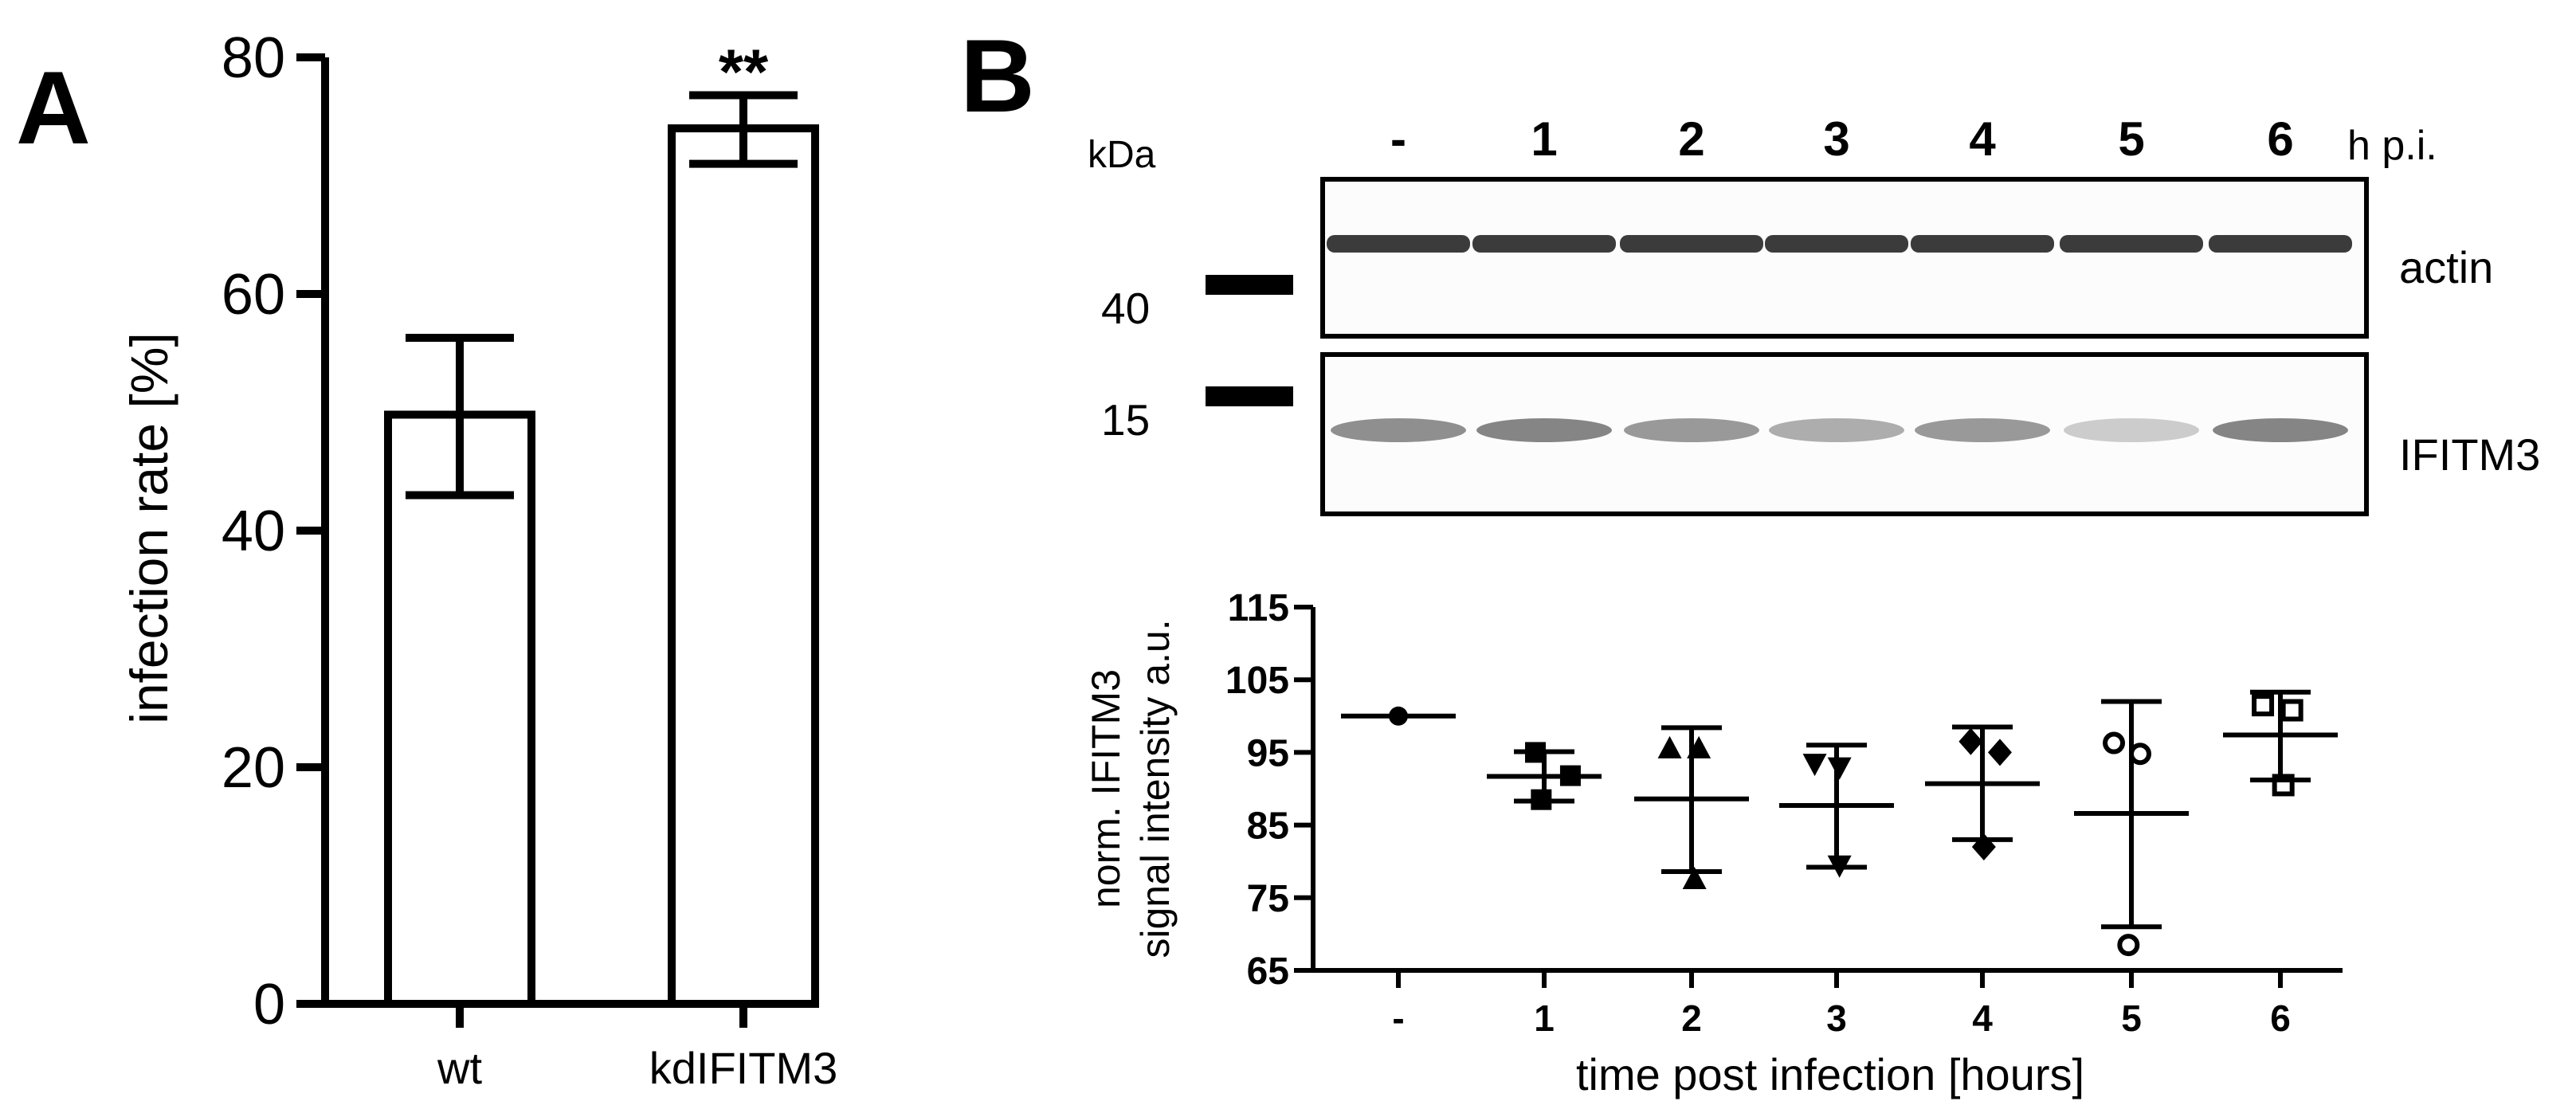 The image size is (2576, 1113). What do you see at coordinates (1544, 1018) in the screenshot?
I see `x-tick-label-b-1: 1` at bounding box center [1544, 1018].